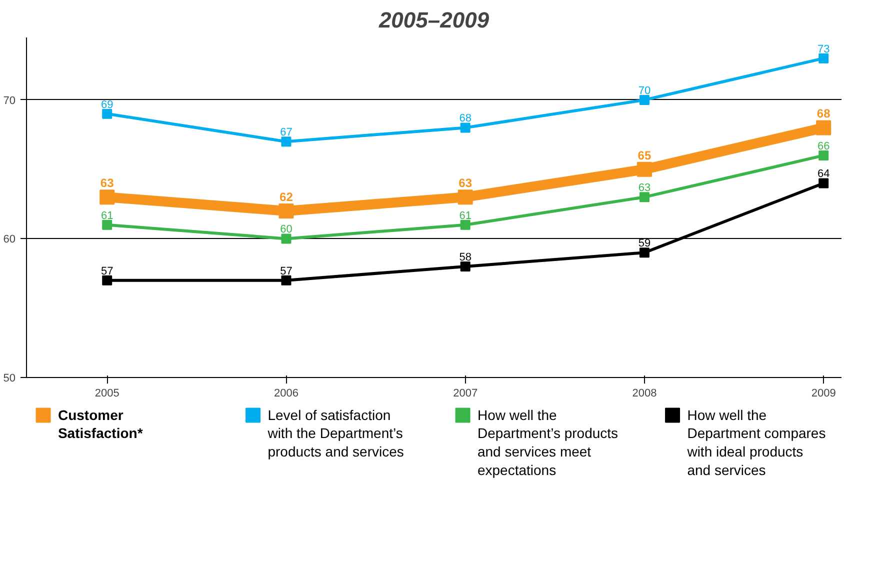 The width and height of the screenshot is (891, 575). What do you see at coordinates (434, 20) in the screenshot?
I see `chart-title: 2005–2009` at bounding box center [434, 20].